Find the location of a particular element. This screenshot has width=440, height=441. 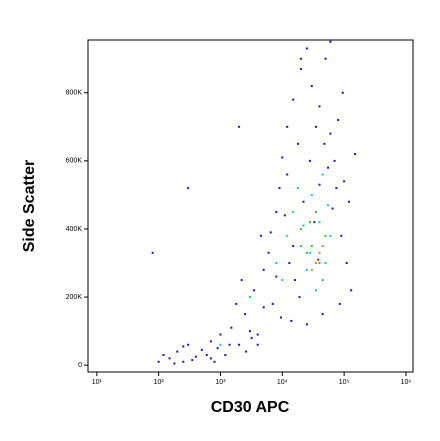

x-tick-label: 10¹ is located at coordinates (97, 382).